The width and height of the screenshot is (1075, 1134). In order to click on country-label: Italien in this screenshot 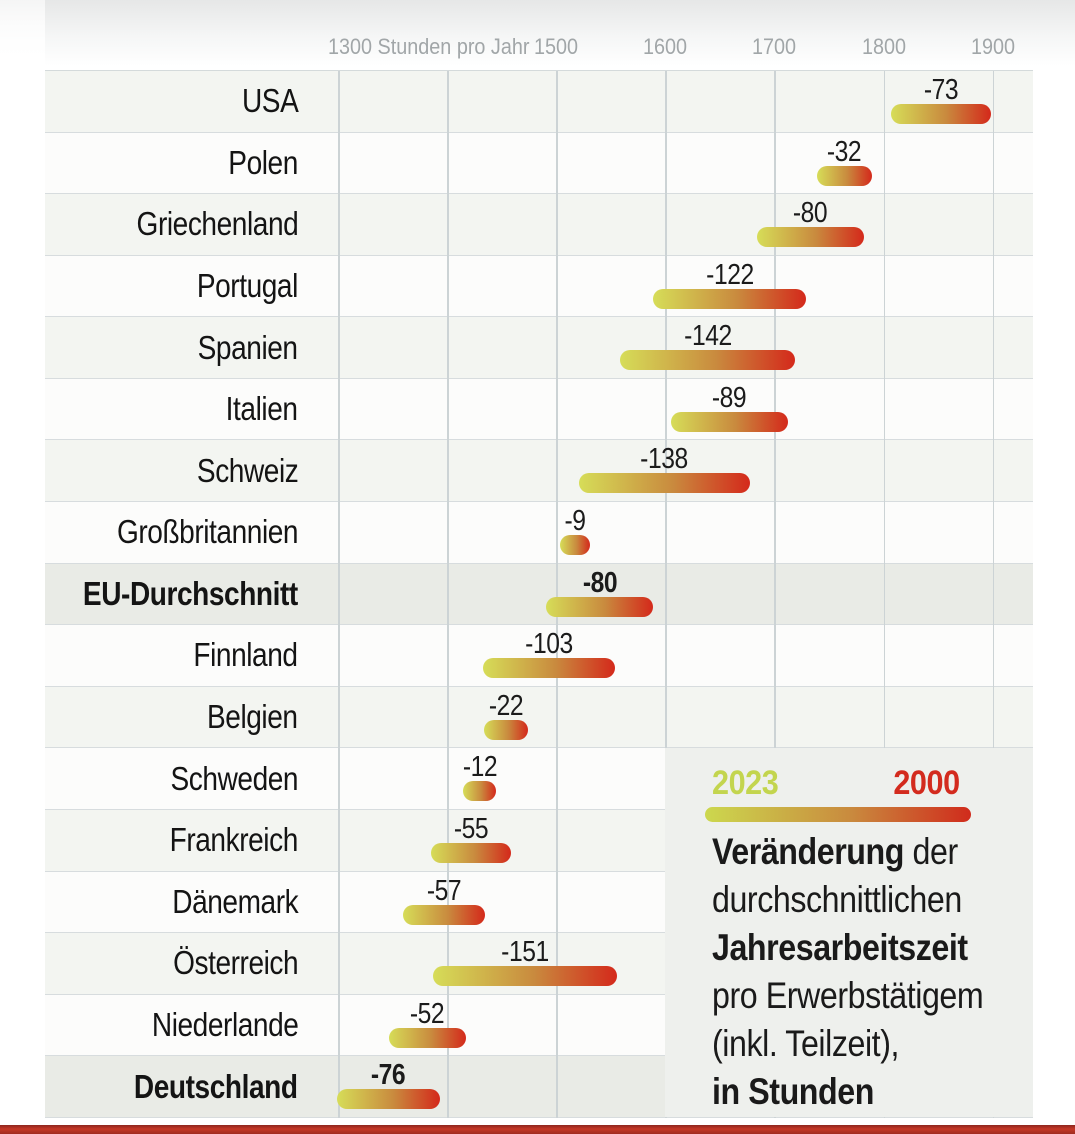, I will do `click(262, 409)`.